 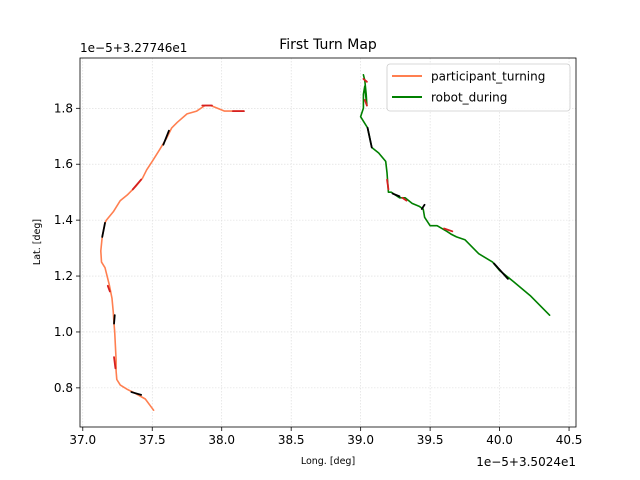 What do you see at coordinates (291, 440) in the screenshot?
I see `x-tick-label: 38.5` at bounding box center [291, 440].